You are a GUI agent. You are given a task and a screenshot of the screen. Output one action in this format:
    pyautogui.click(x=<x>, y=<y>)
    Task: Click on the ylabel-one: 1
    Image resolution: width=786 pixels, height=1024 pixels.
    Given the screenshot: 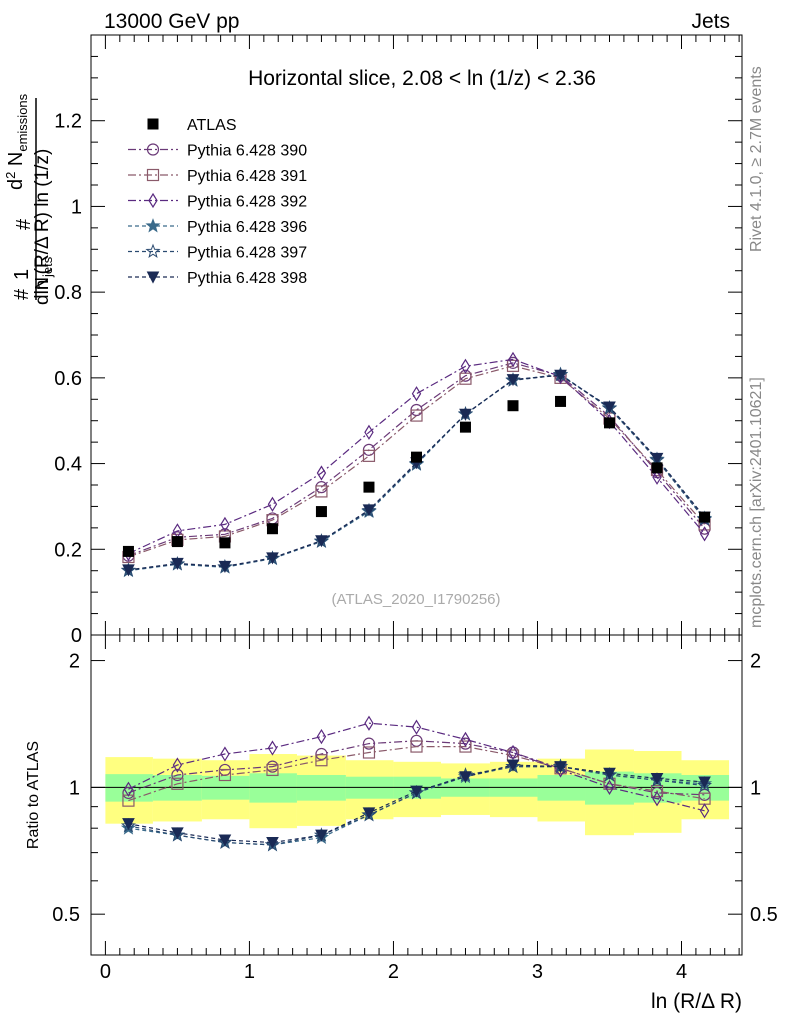 What is the action you would take?
    pyautogui.click(x=22, y=274)
    